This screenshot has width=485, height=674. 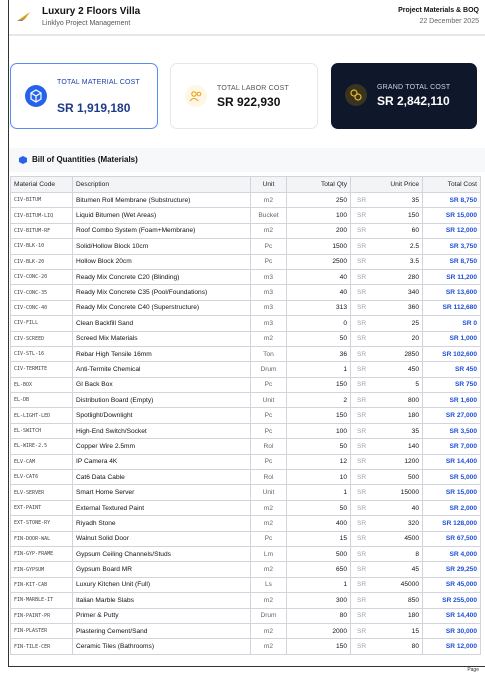 I want to click on price-amount: 450, so click(x=413, y=369).